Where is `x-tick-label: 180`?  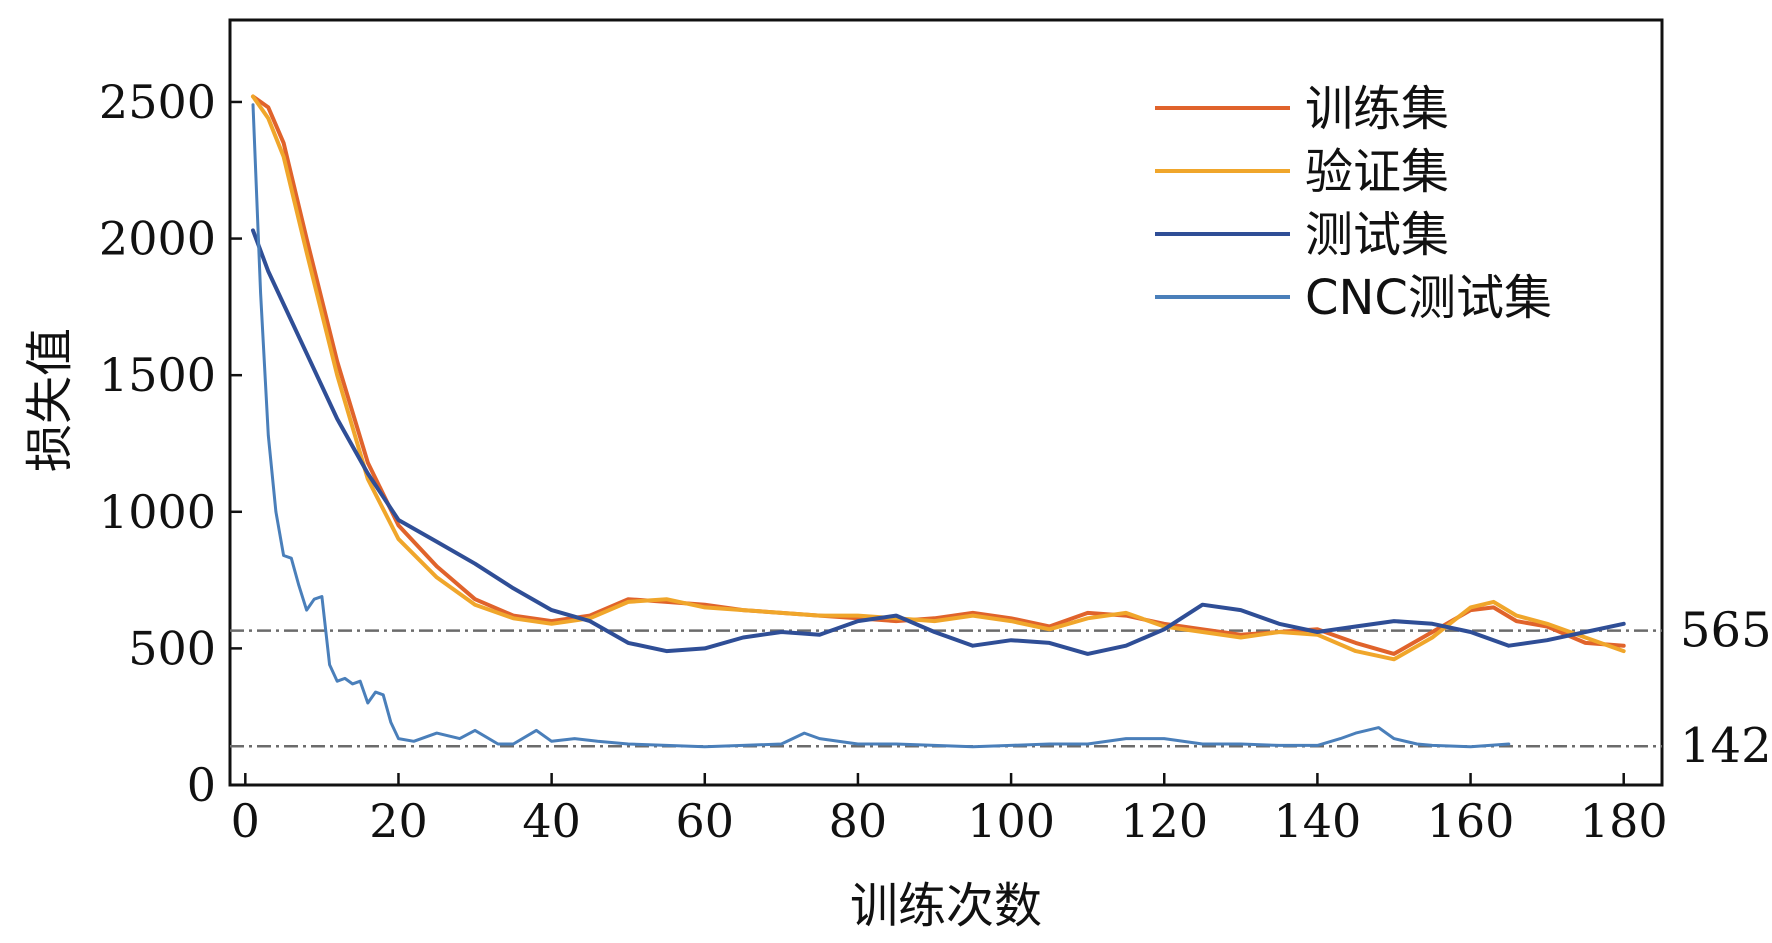
x-tick-label: 180 is located at coordinates (1624, 821).